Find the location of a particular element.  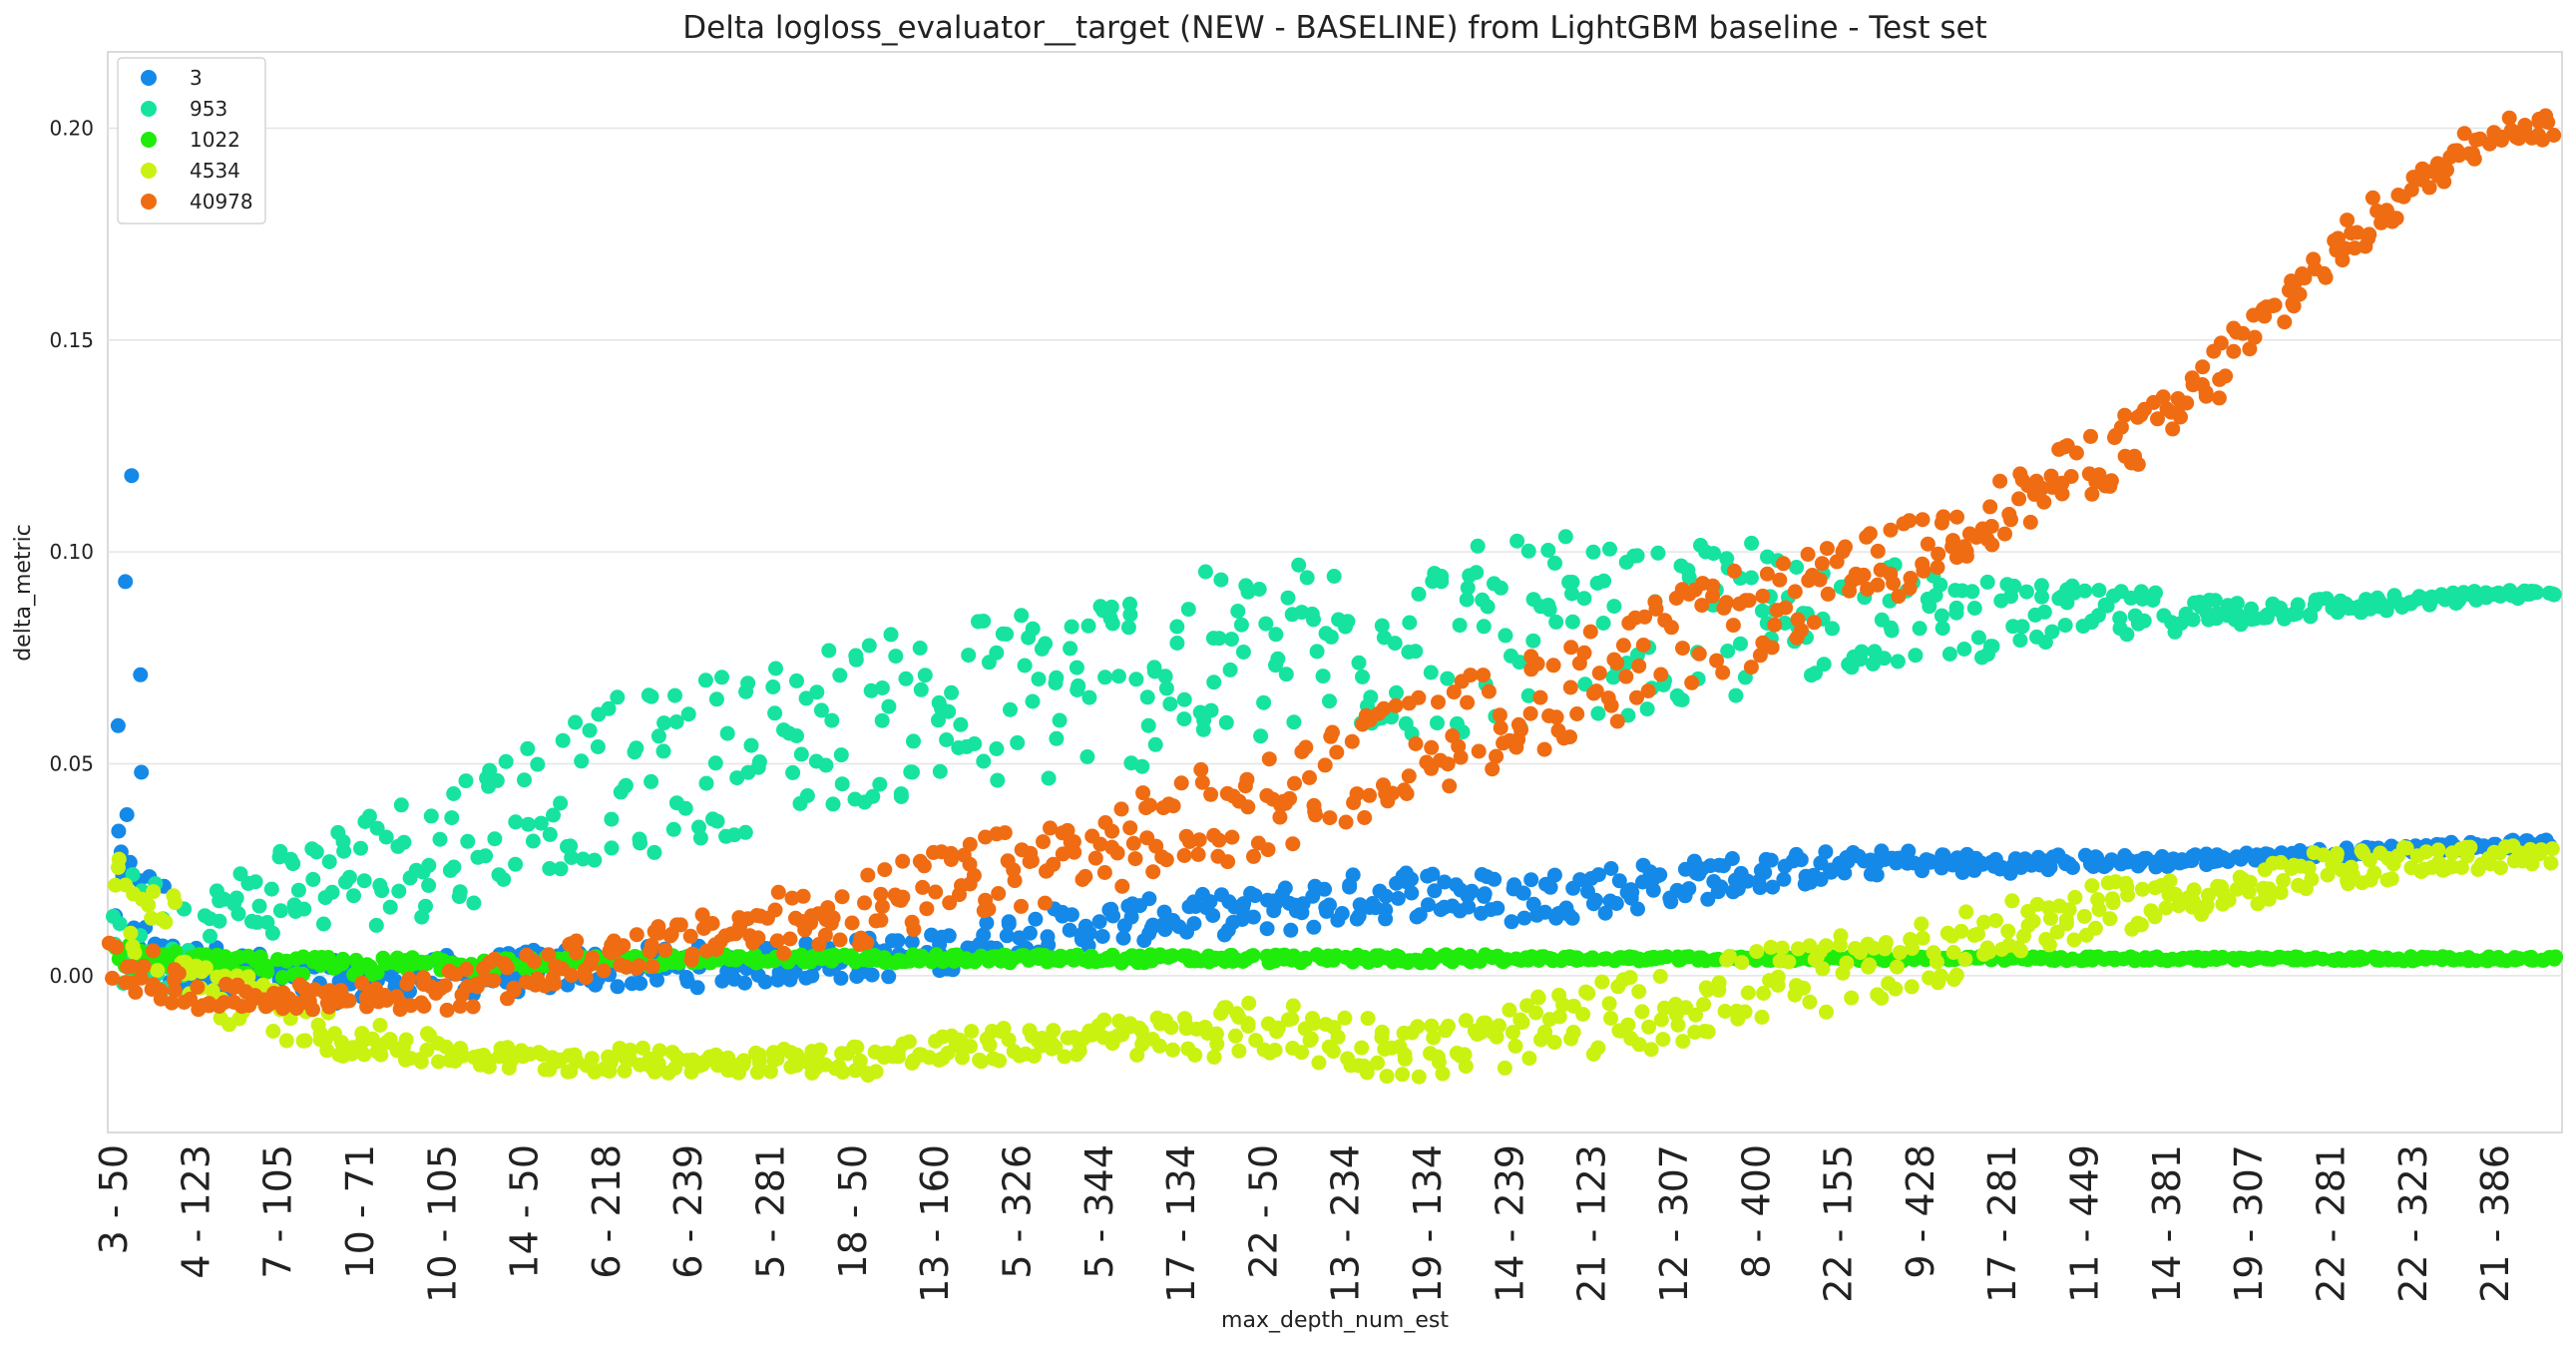

x-axis-label: max_depth_num_est is located at coordinates (1335, 1320).